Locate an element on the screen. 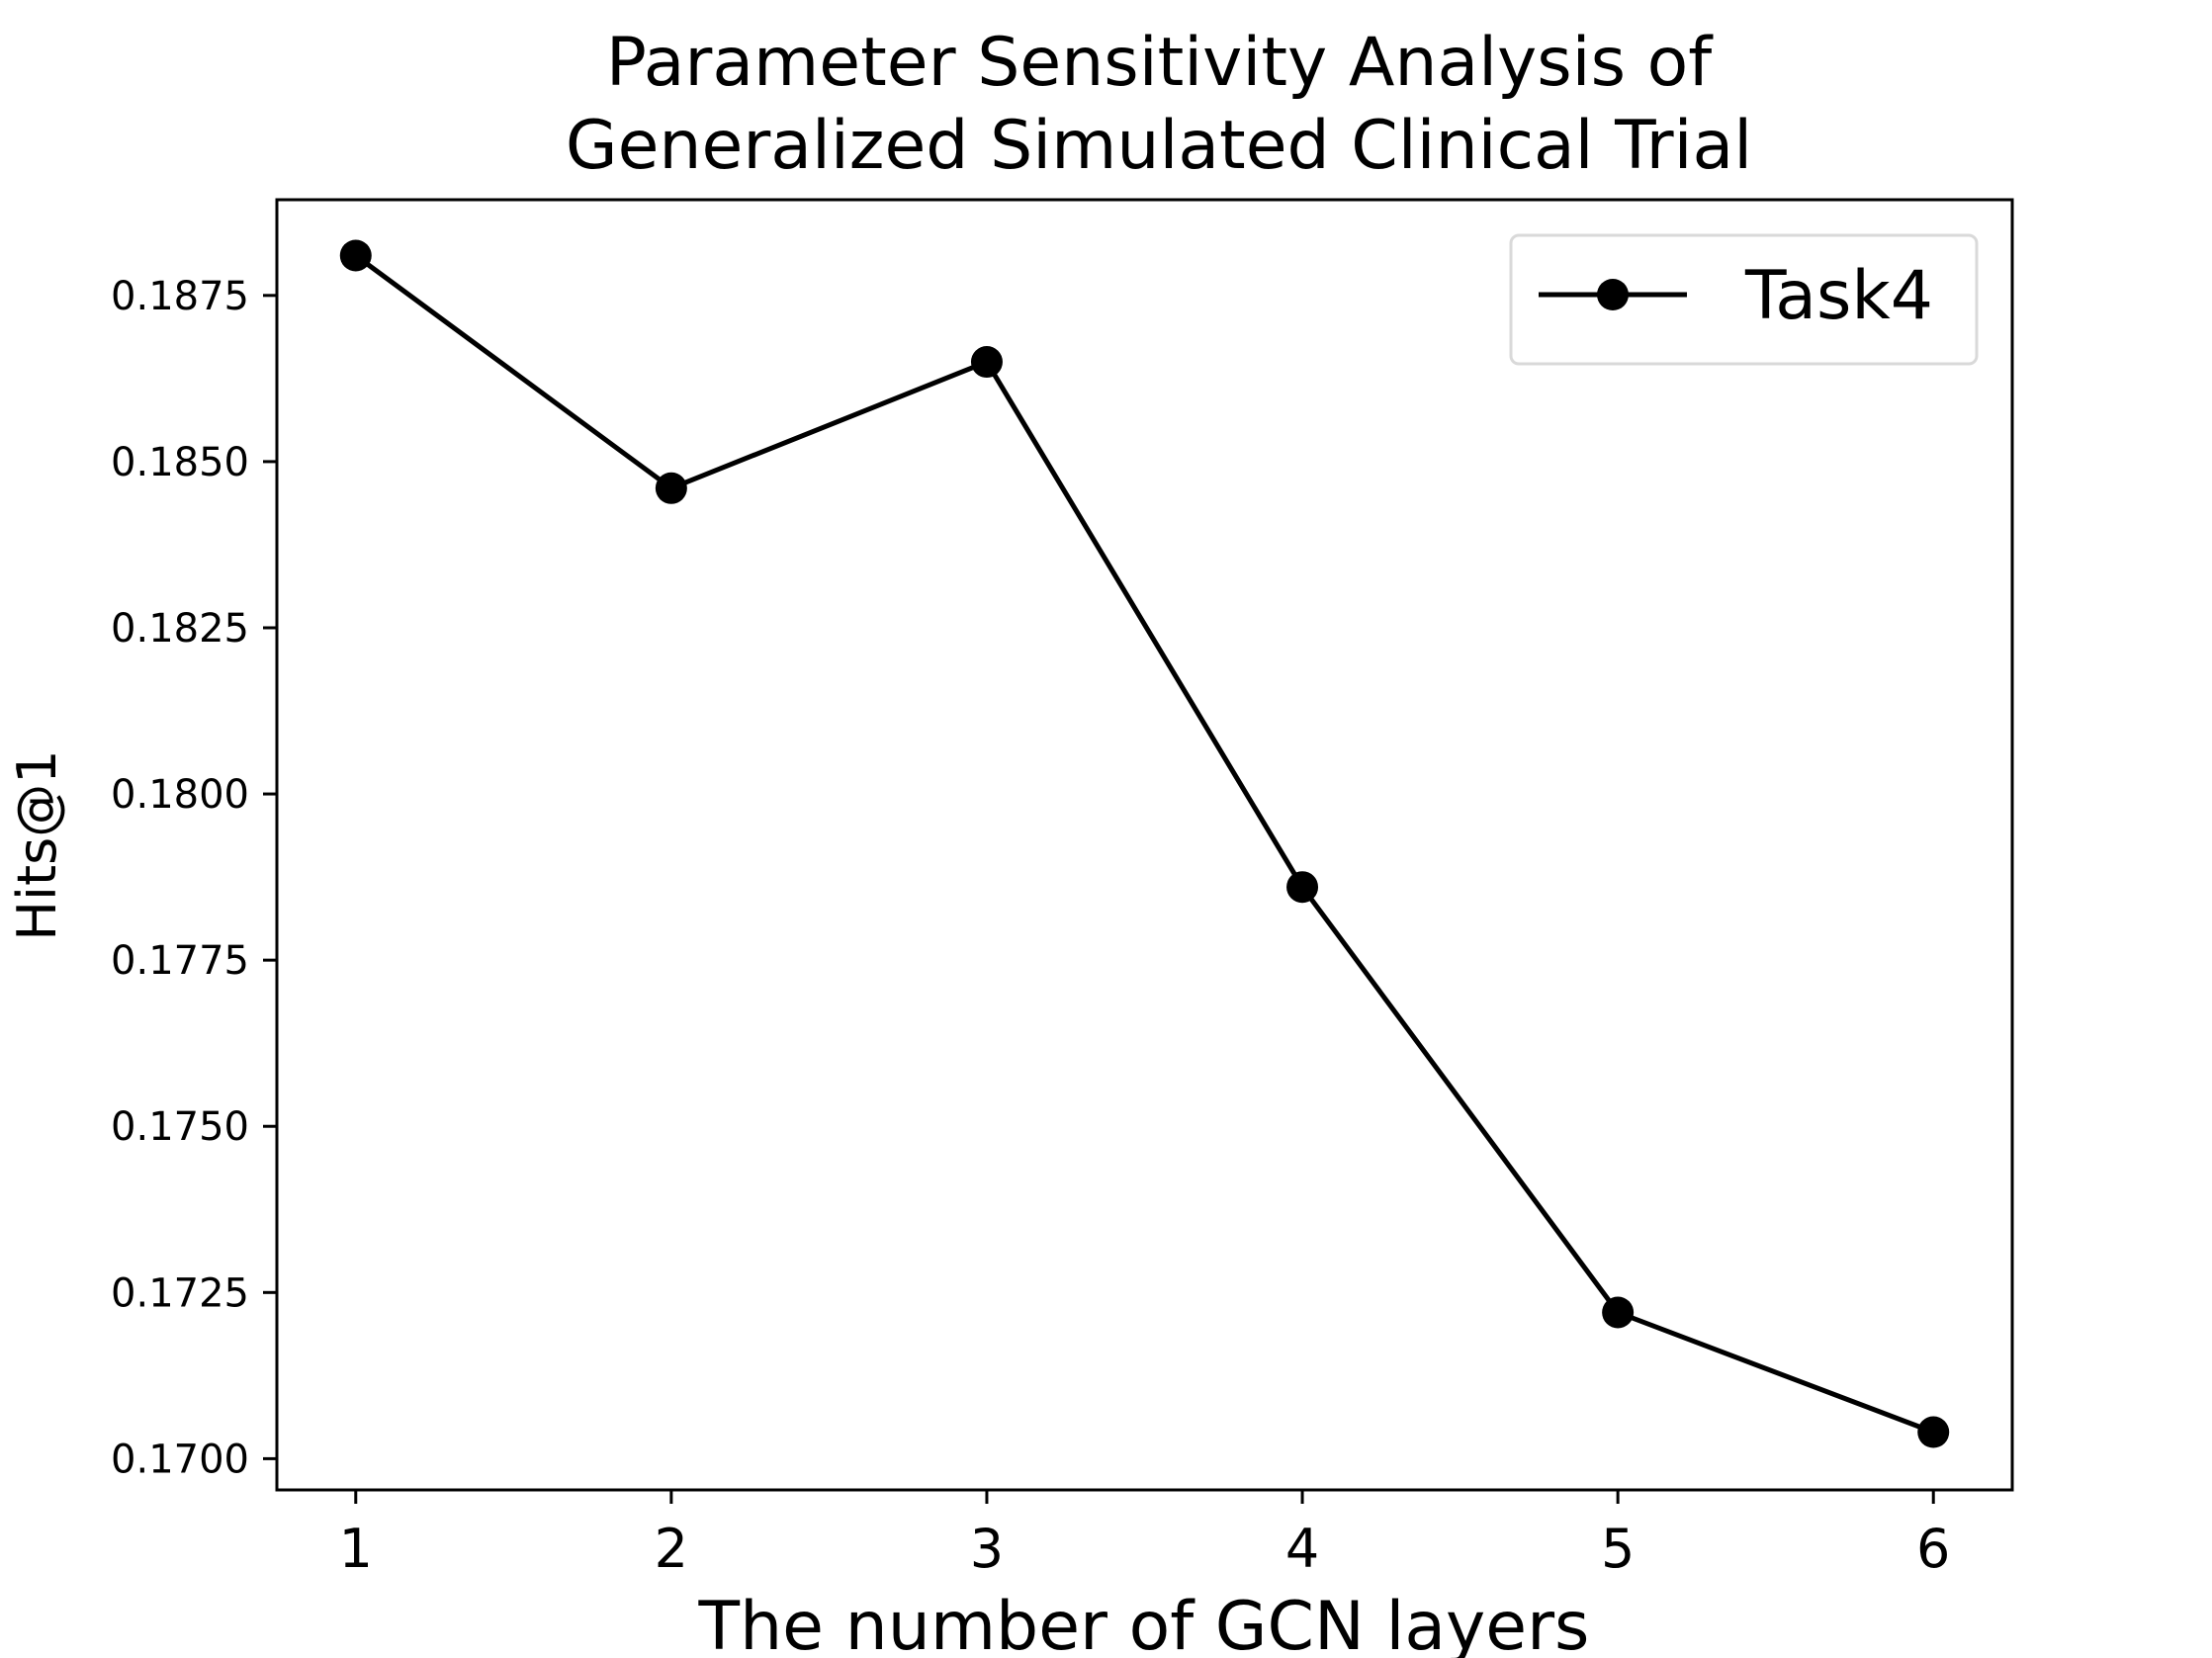  legend-label-task4: Task4 is located at coordinates (1839, 296).